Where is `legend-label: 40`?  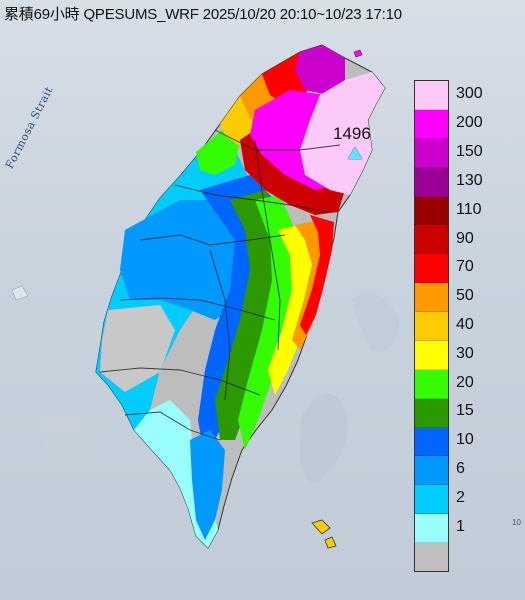
legend-label: 40 is located at coordinates (465, 324).